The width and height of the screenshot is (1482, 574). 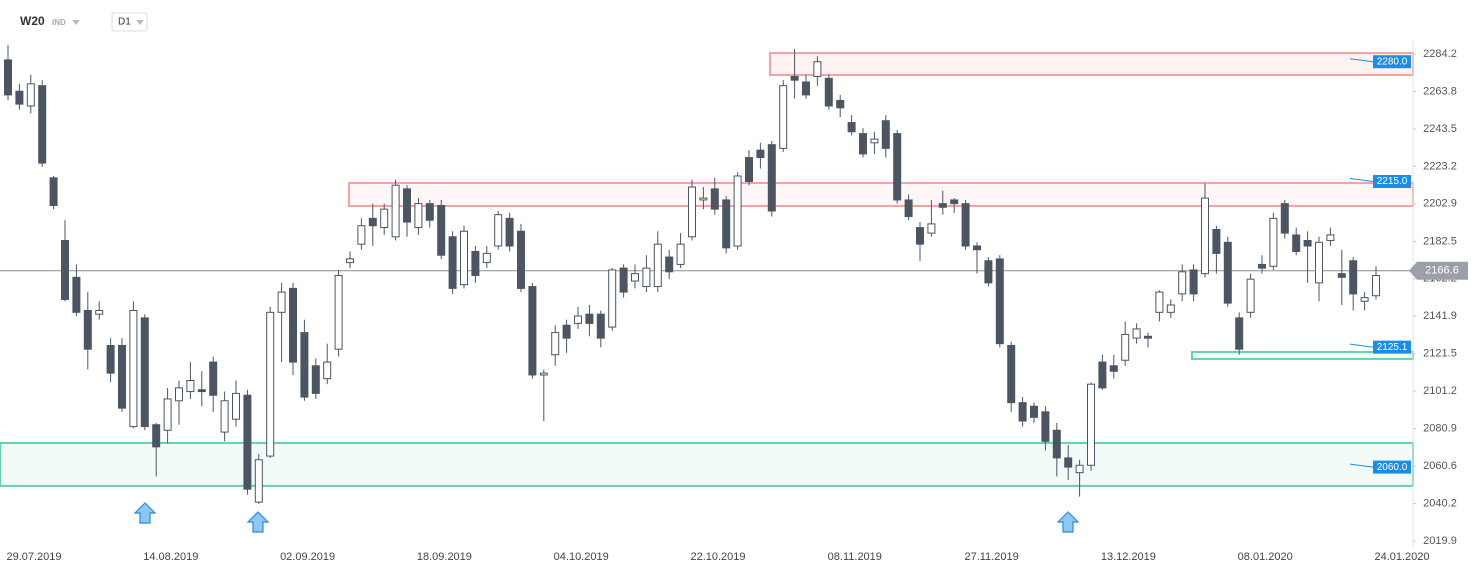 I want to click on y-tick-label: 2040.2, so click(x=1440, y=504).